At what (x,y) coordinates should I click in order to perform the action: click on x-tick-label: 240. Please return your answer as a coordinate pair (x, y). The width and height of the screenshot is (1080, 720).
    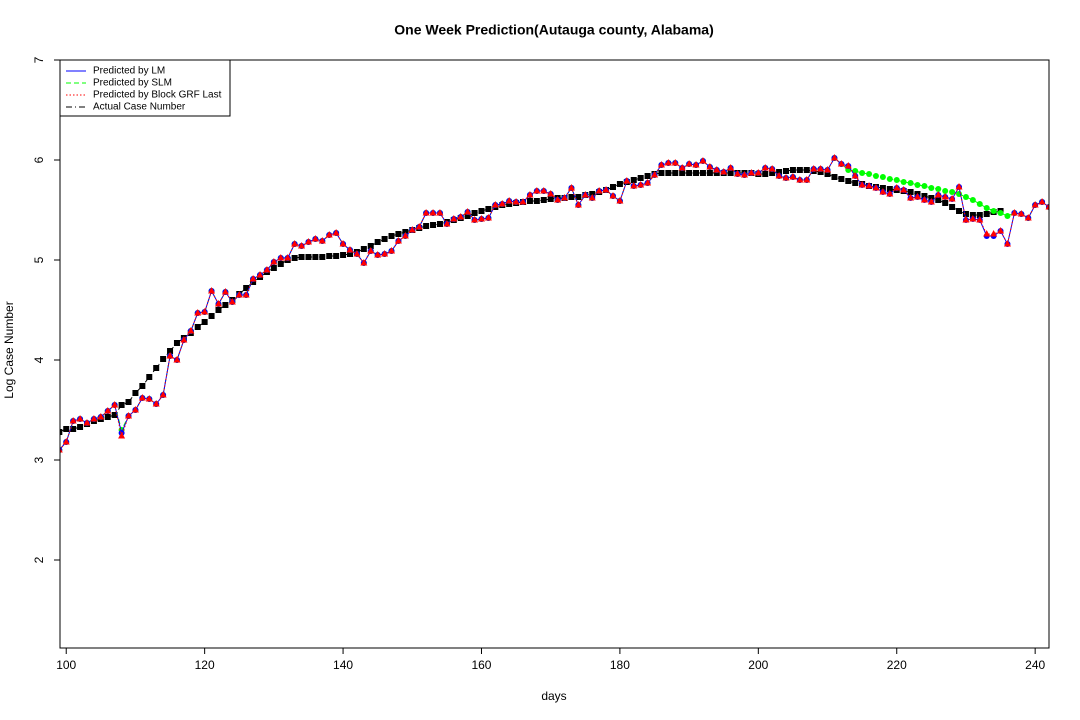
    Looking at the image, I should click on (1035, 665).